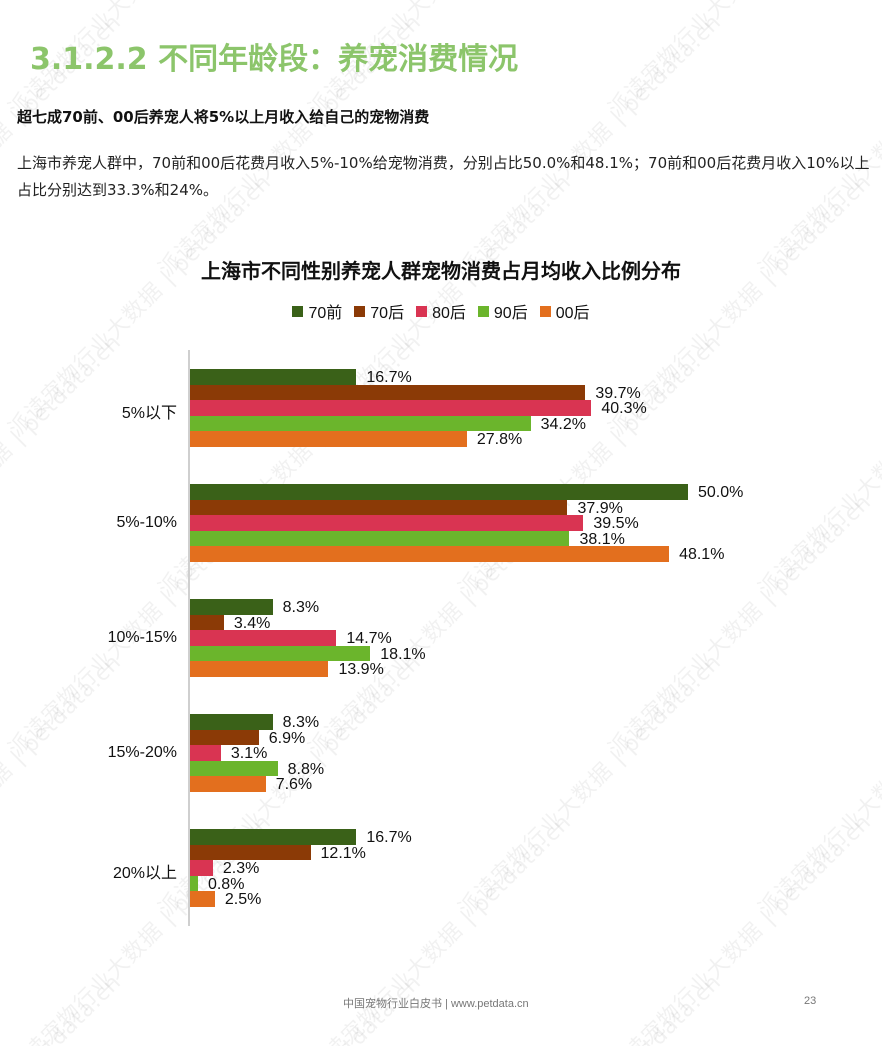 This screenshot has width=882, height=1046. What do you see at coordinates (572, 313) in the screenshot?
I see `legend-label: 00后` at bounding box center [572, 313].